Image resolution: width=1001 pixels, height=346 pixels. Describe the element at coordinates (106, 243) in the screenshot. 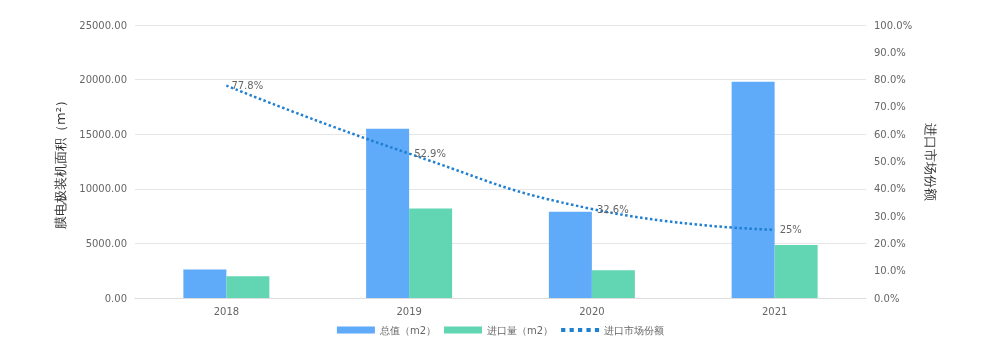

I see `y-tick-label: 5000.00` at that location.